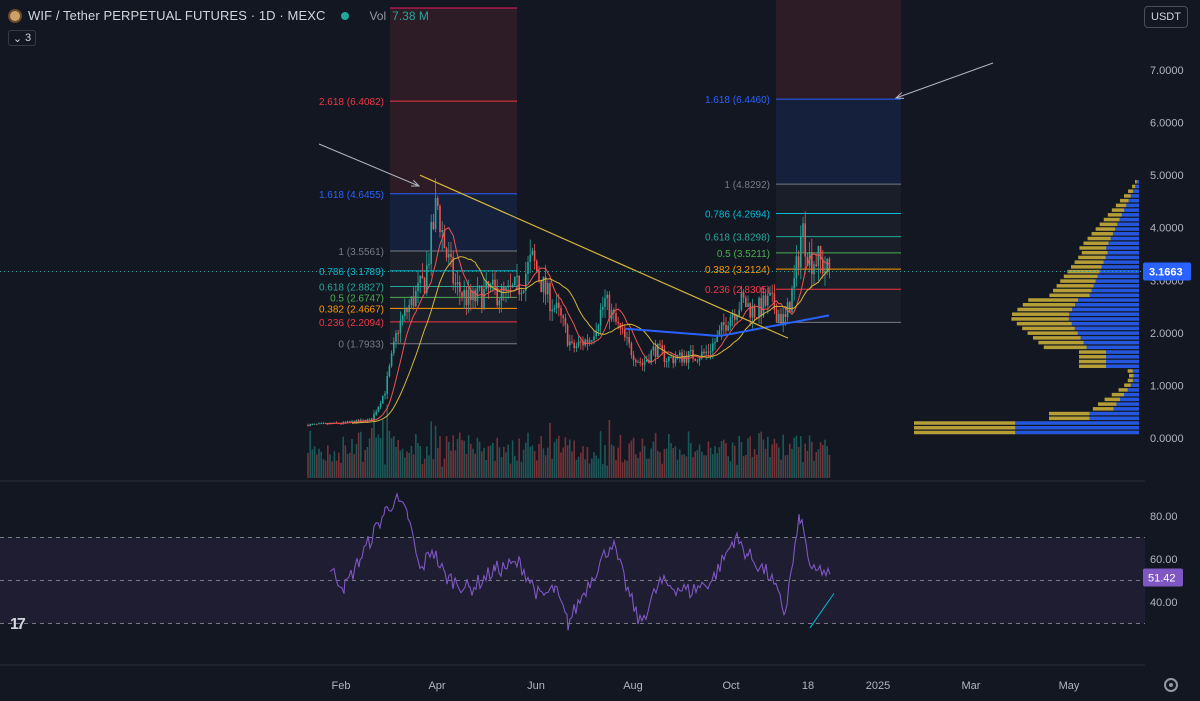 Image resolution: width=1200 pixels, height=701 pixels. What do you see at coordinates (580, 561) in the screenshot?
I see `rsi-line` at bounding box center [580, 561].